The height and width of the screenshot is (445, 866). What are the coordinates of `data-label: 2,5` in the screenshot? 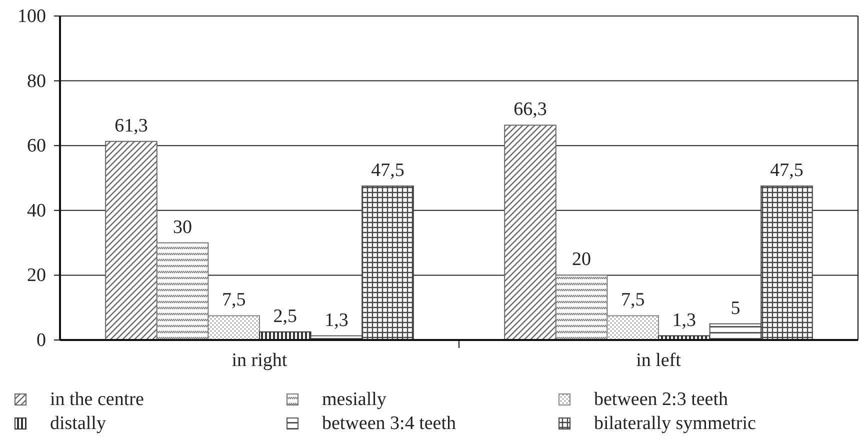 It's located at (285, 316).